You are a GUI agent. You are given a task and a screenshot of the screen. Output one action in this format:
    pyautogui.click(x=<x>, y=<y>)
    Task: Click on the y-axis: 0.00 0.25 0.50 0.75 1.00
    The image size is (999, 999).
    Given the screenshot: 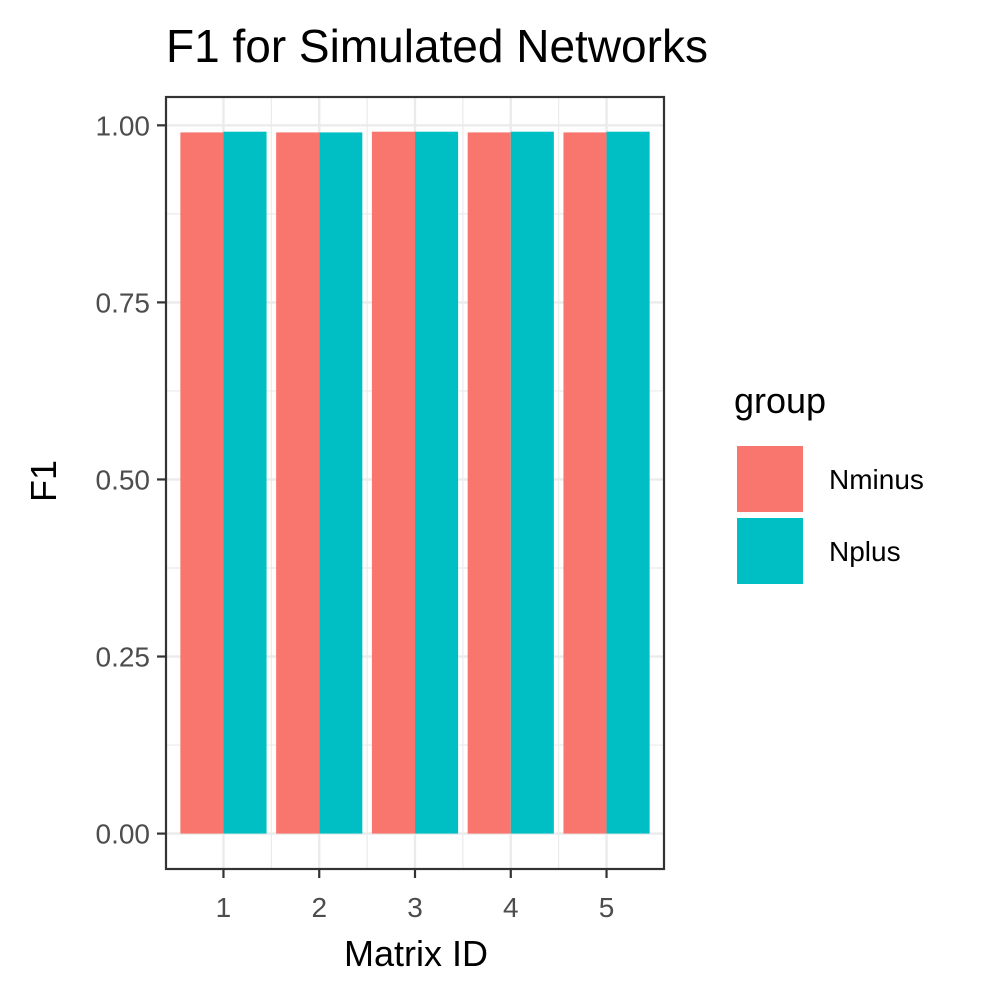 What is the action you would take?
    pyautogui.click(x=131, y=480)
    